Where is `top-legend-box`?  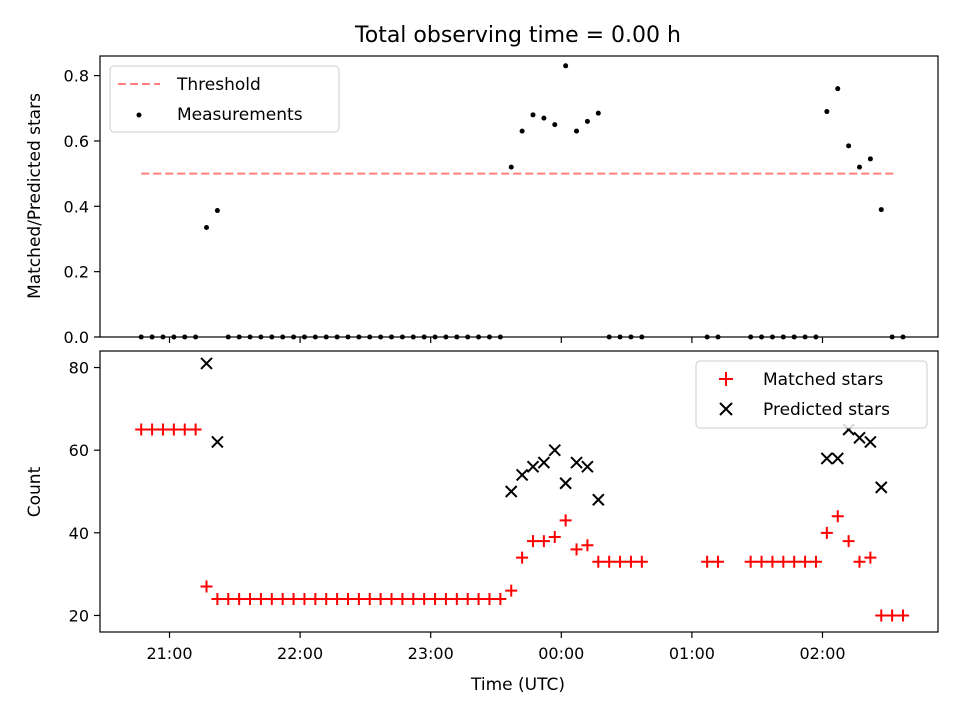
top-legend-box is located at coordinates (224, 99).